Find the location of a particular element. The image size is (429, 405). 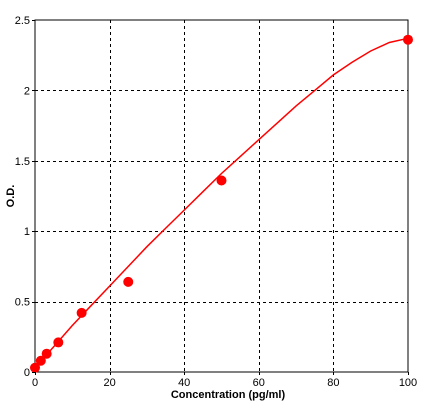

x-tick-label: 80 is located at coordinates (333, 383).